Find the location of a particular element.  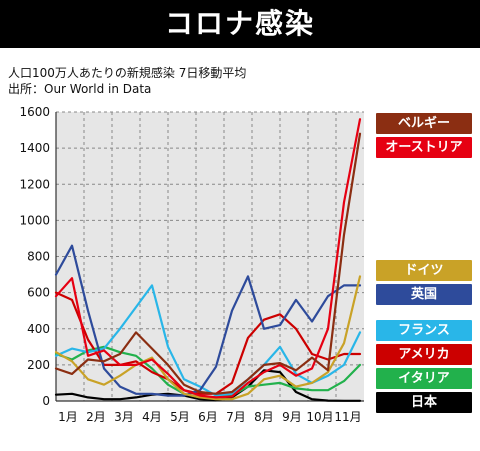

x-tick-label: 7月 is located at coordinates (236, 417).